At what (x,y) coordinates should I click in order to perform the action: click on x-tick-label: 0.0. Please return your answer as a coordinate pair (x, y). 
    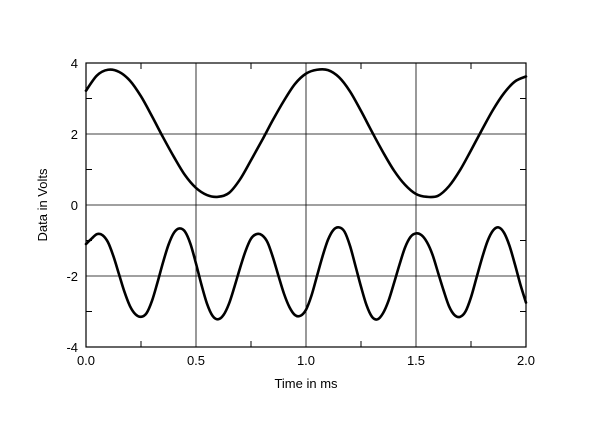
    Looking at the image, I should click on (86, 360).